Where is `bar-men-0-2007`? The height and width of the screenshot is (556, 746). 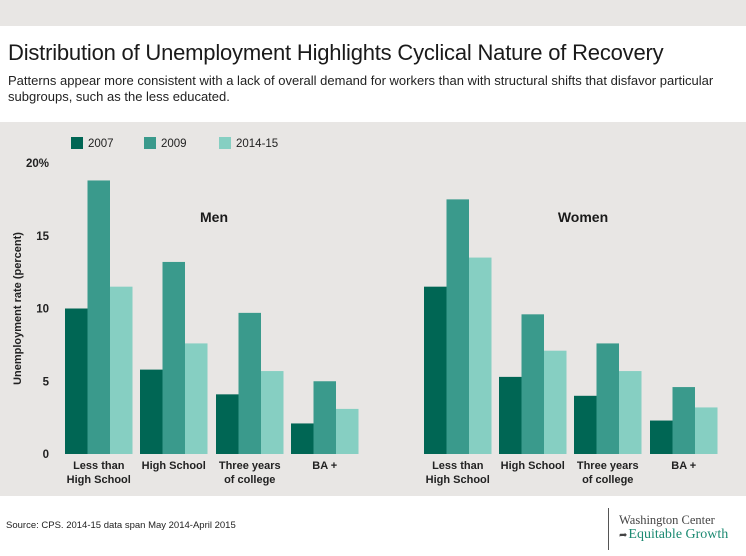 bar-men-0-2007 is located at coordinates (76, 381).